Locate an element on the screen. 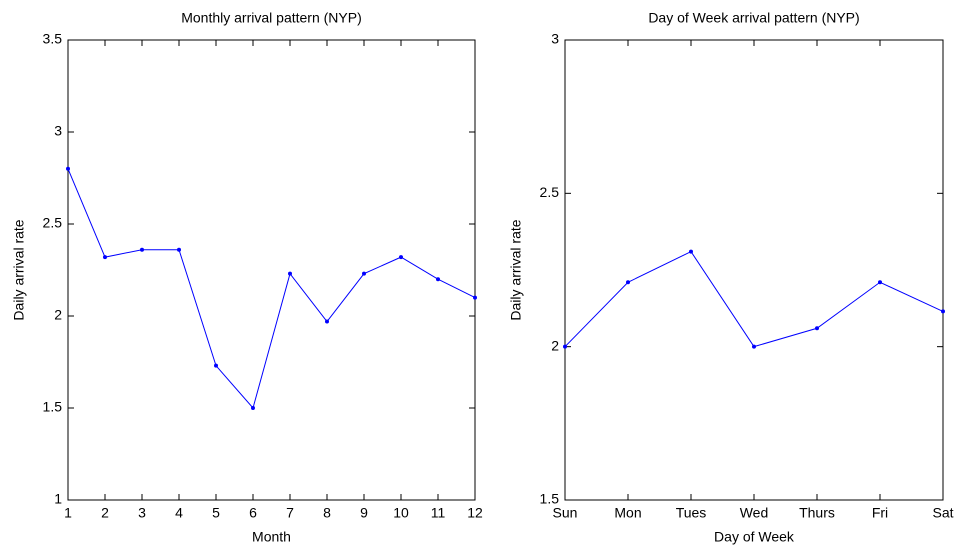 The width and height of the screenshot is (959, 548). y-tick-label: 1 is located at coordinates (58, 499).